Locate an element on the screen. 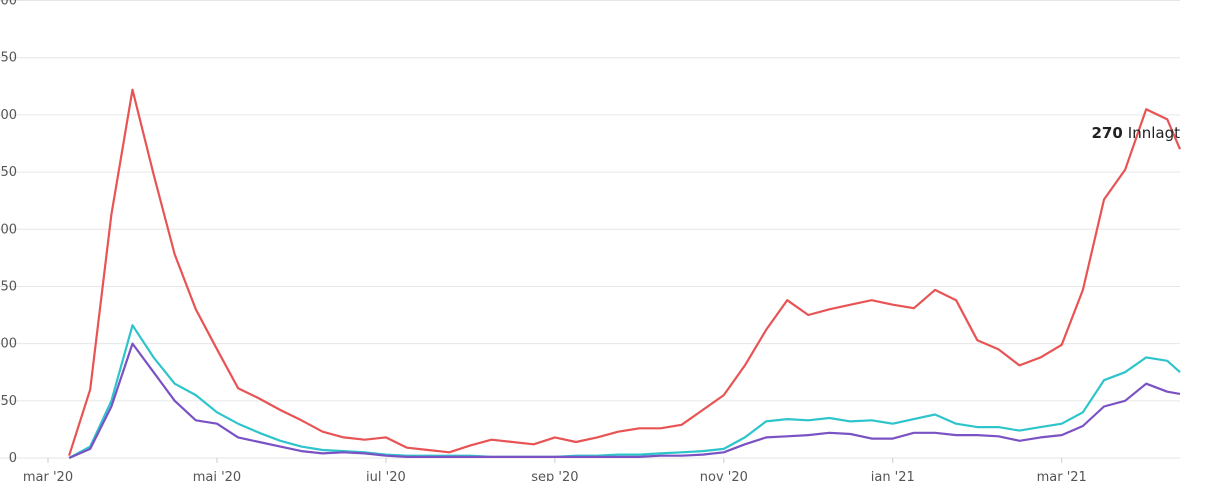 This screenshot has height=481, width=1215. x-tick-label: jul '20 is located at coordinates (385, 475).